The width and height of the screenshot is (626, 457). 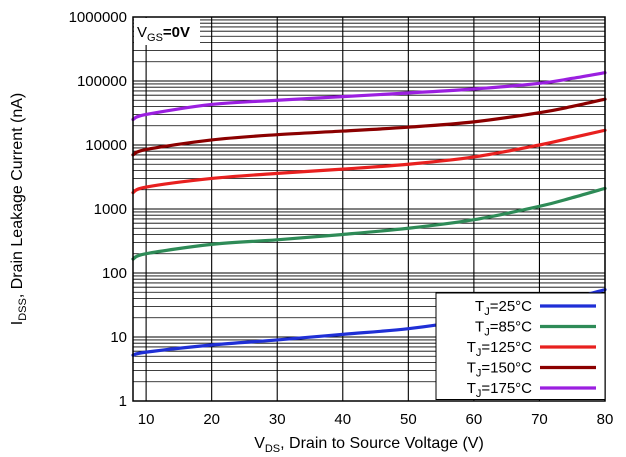 I want to click on y-tick-label: 100000, so click(x=102, y=81).